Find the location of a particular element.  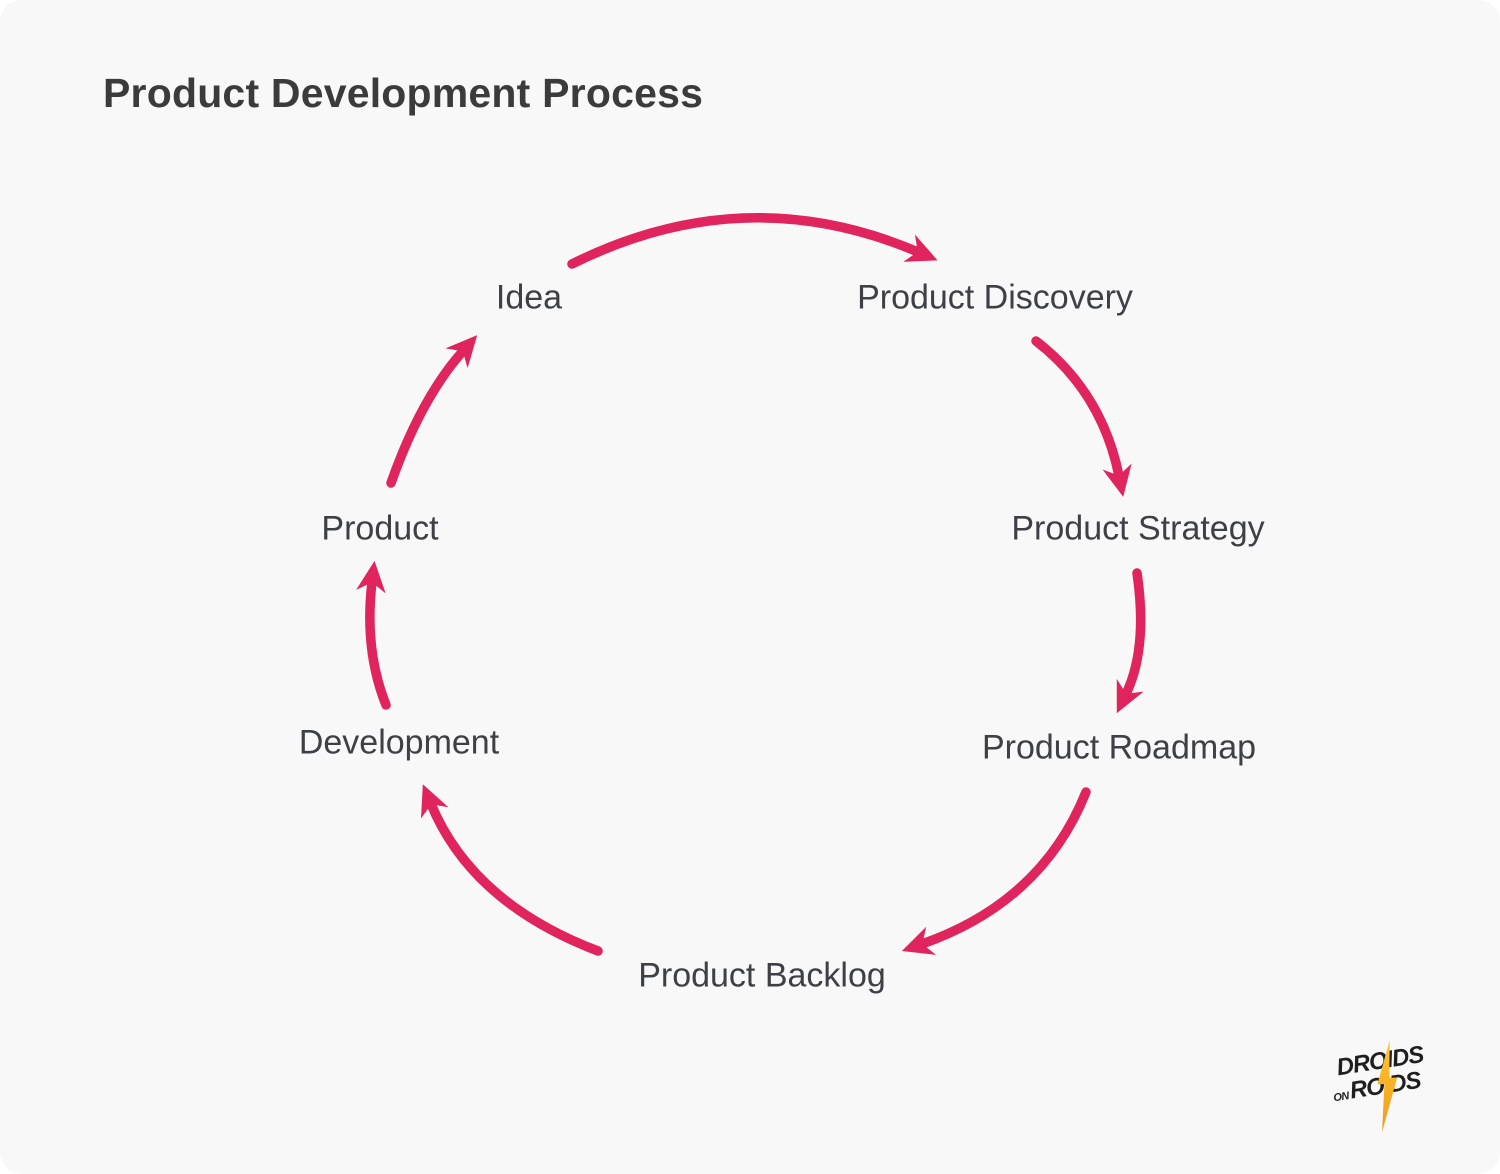

droids-on-roids-logo: DROIDS ON ROIDS is located at coordinates (1387, 1090).